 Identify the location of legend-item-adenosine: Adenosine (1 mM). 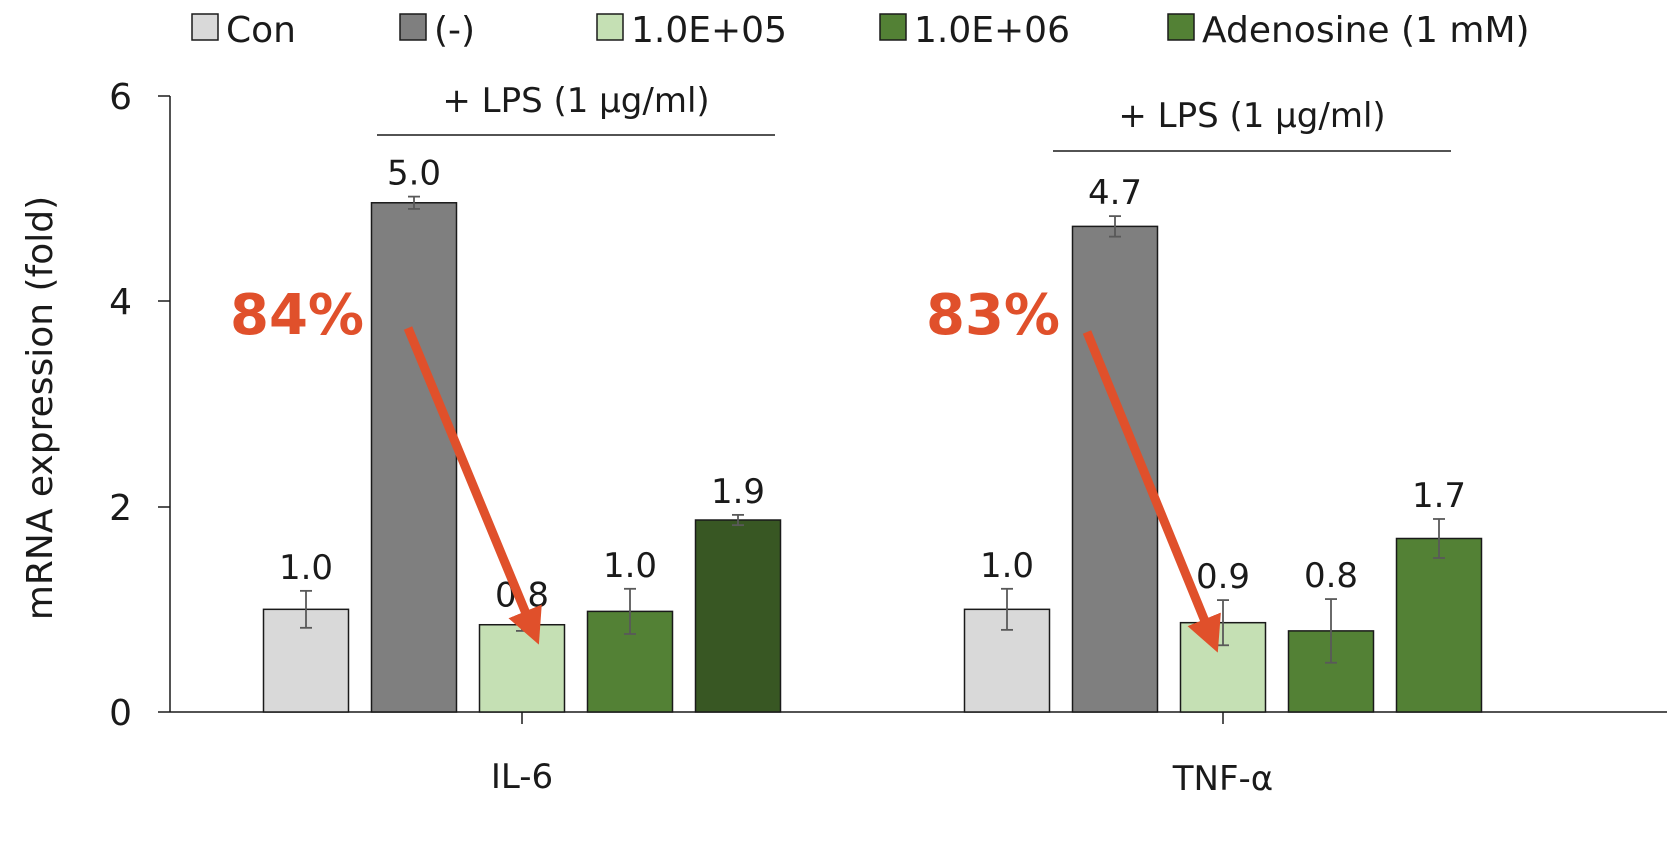
(1348, 30).